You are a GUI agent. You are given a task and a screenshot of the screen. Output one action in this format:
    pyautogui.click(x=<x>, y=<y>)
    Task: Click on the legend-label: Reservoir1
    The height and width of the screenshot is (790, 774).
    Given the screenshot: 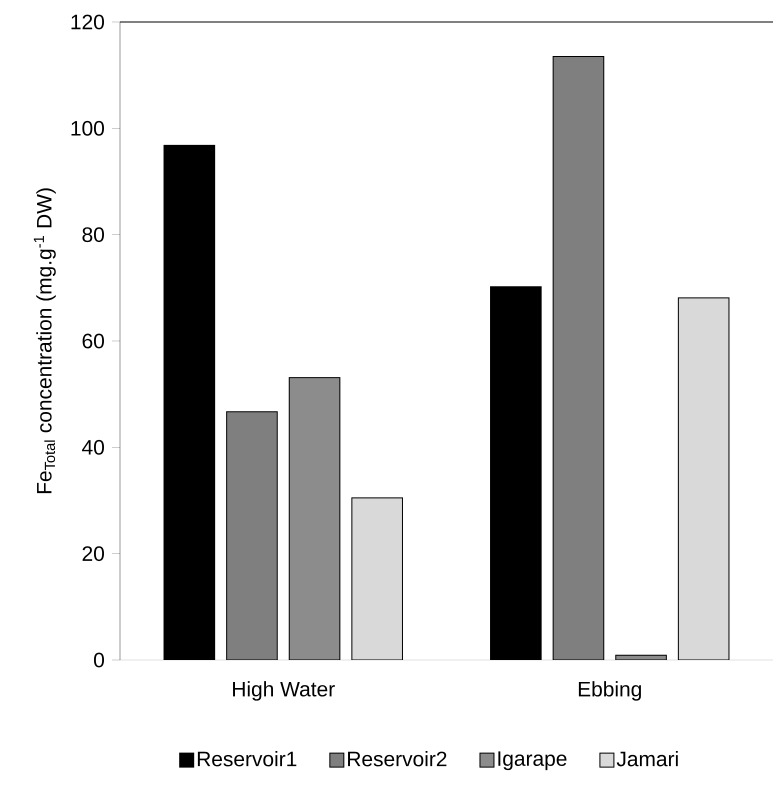 What is the action you would take?
    pyautogui.click(x=247, y=758)
    